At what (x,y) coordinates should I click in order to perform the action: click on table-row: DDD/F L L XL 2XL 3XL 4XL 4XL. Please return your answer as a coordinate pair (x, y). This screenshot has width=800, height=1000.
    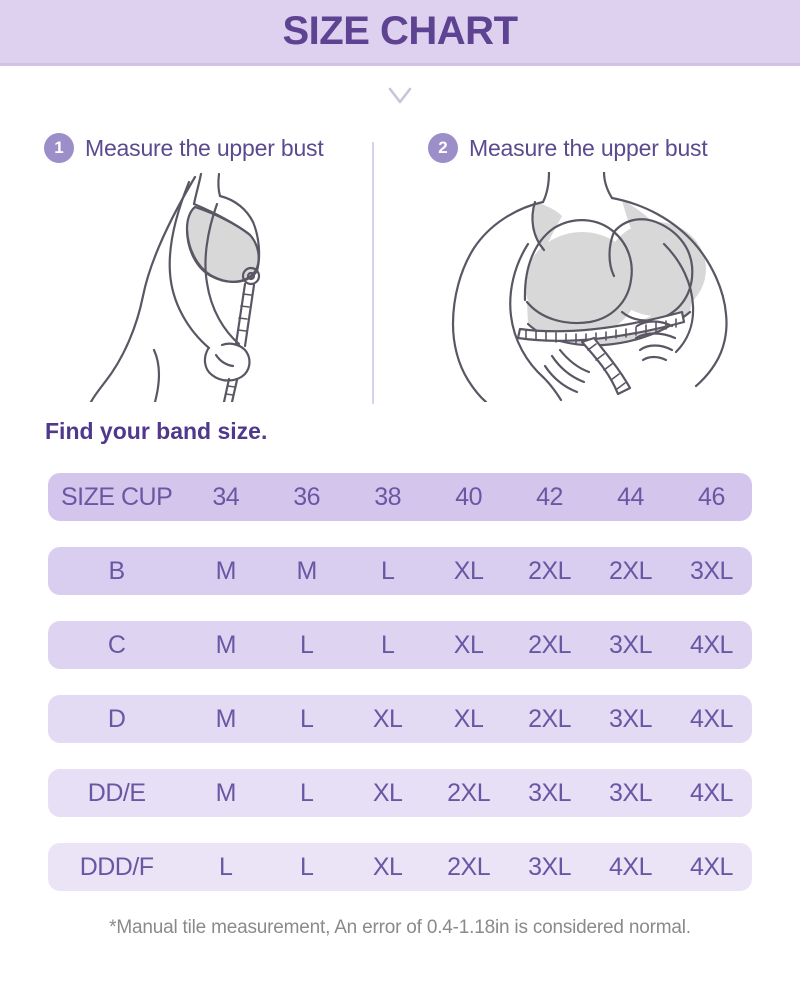
    Looking at the image, I should click on (400, 867).